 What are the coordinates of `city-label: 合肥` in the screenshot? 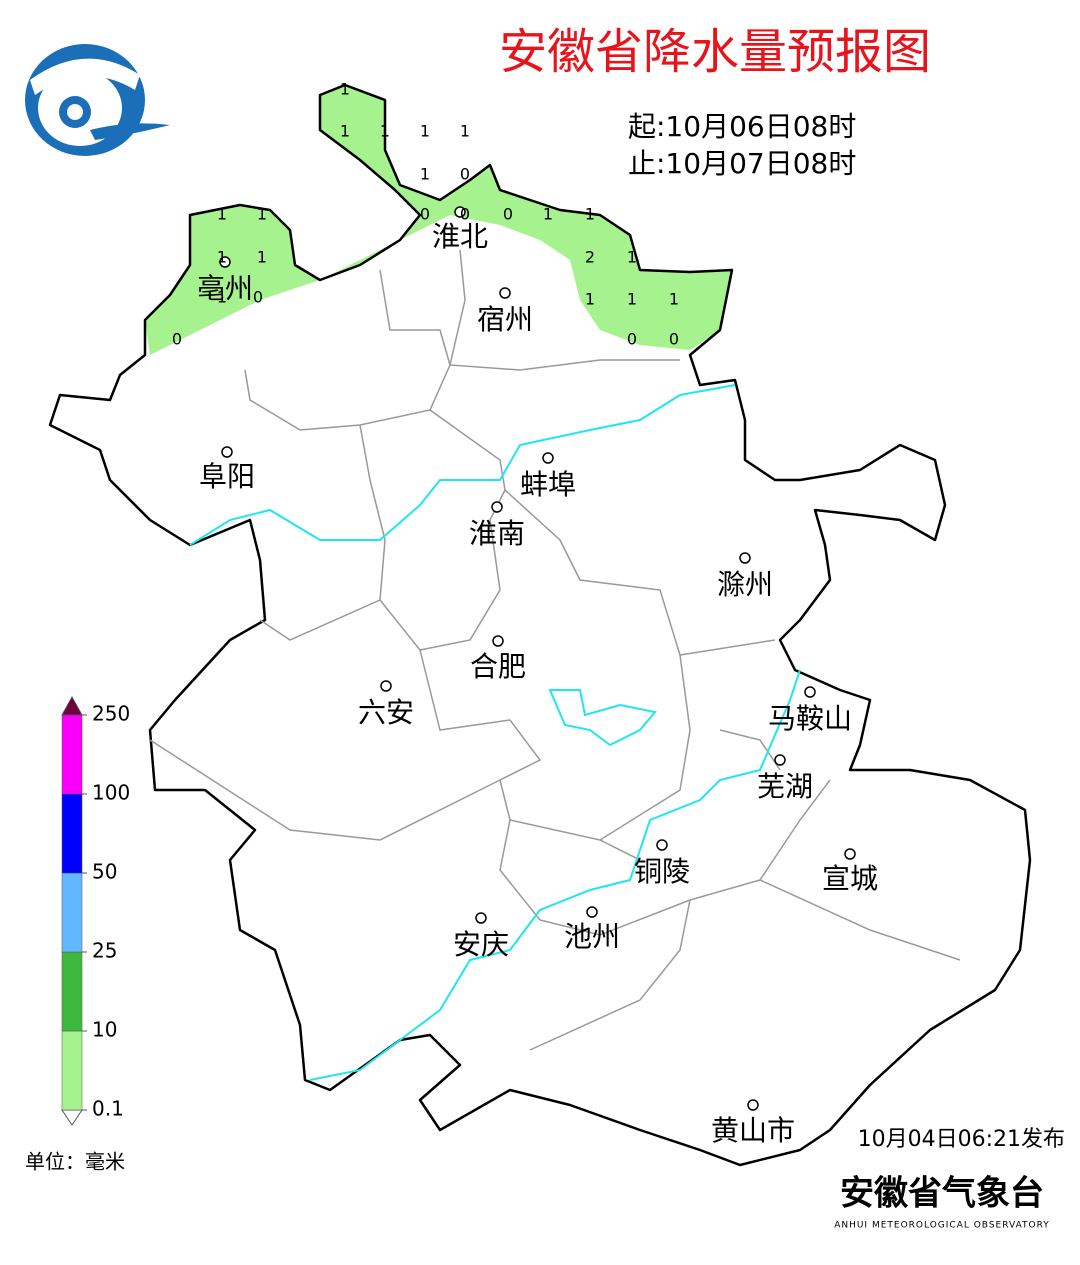 It's located at (498, 666).